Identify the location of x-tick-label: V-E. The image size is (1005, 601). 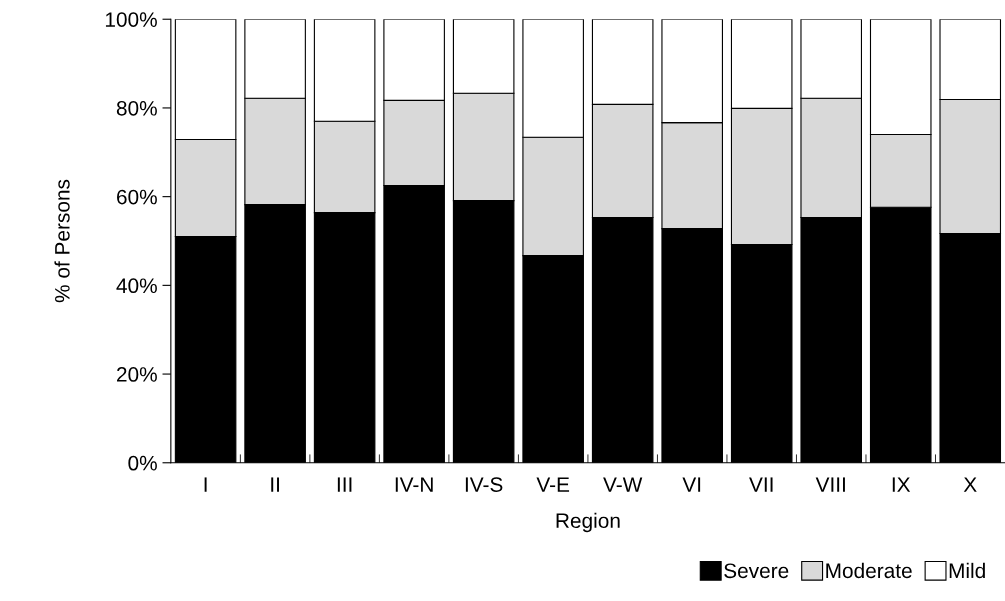
(553, 484).